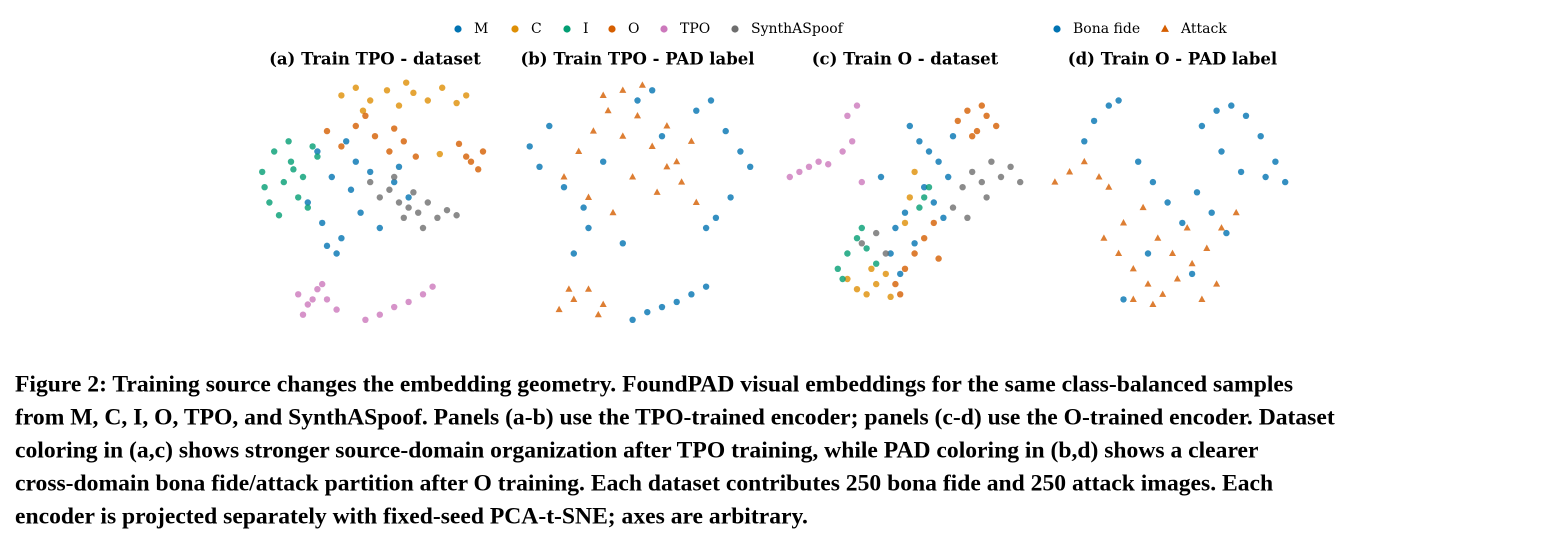  I want to click on panel-title: (c) Train O - dataset, so click(905, 59).